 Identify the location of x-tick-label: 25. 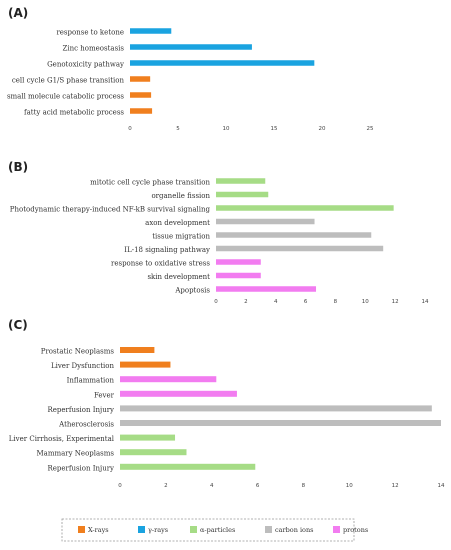
(370, 129).